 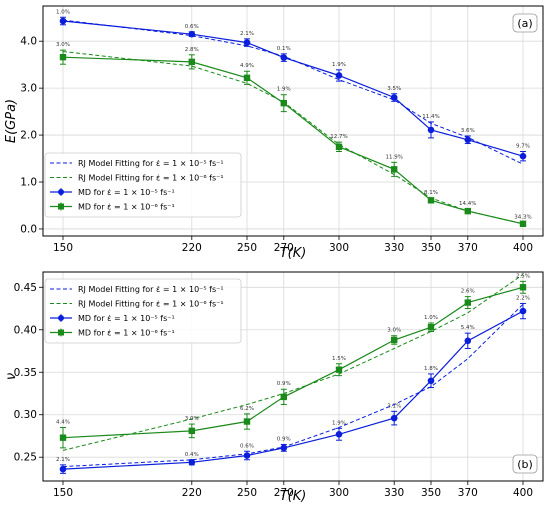 I want to click on legend-entry: MD for ε̇ = 1 × 10⁻⁶ fs⁻¹, so click(x=126, y=332).